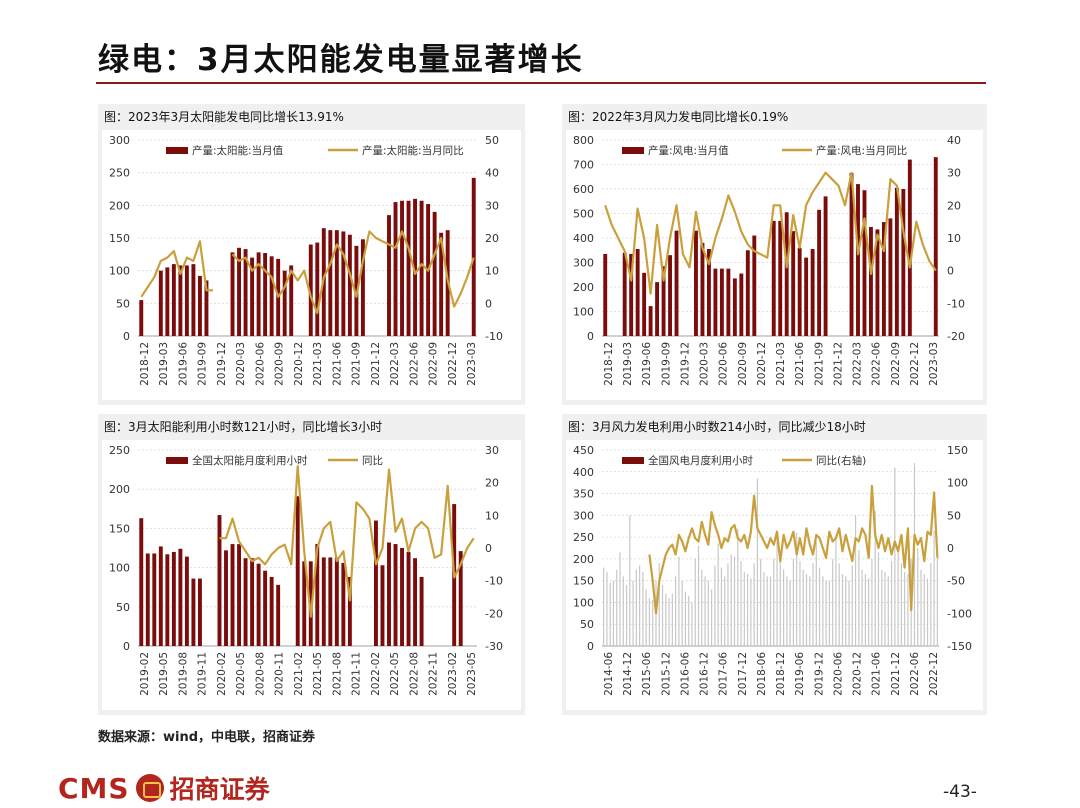 This screenshot has width=1080, height=808. I want to click on x-tick-label: 2022-06, so click(915, 674).